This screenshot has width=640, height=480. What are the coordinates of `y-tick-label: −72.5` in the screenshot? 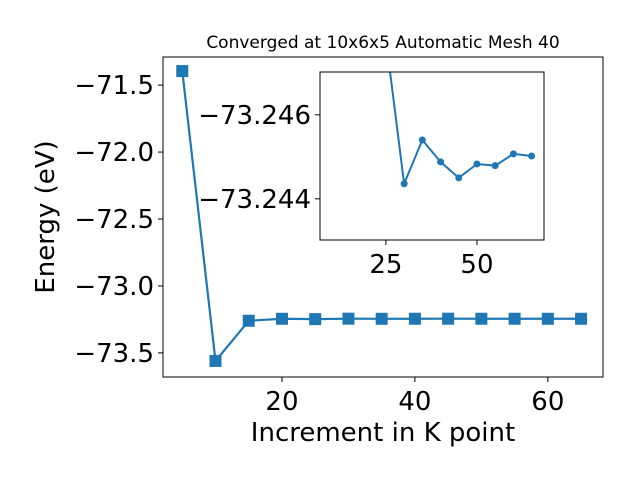 It's located at (114, 220).